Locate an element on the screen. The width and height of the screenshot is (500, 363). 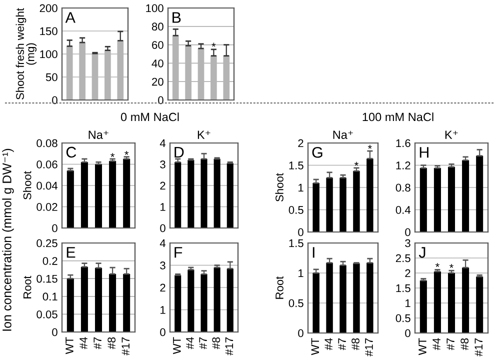
annotation: J is located at coordinates (422, 252).